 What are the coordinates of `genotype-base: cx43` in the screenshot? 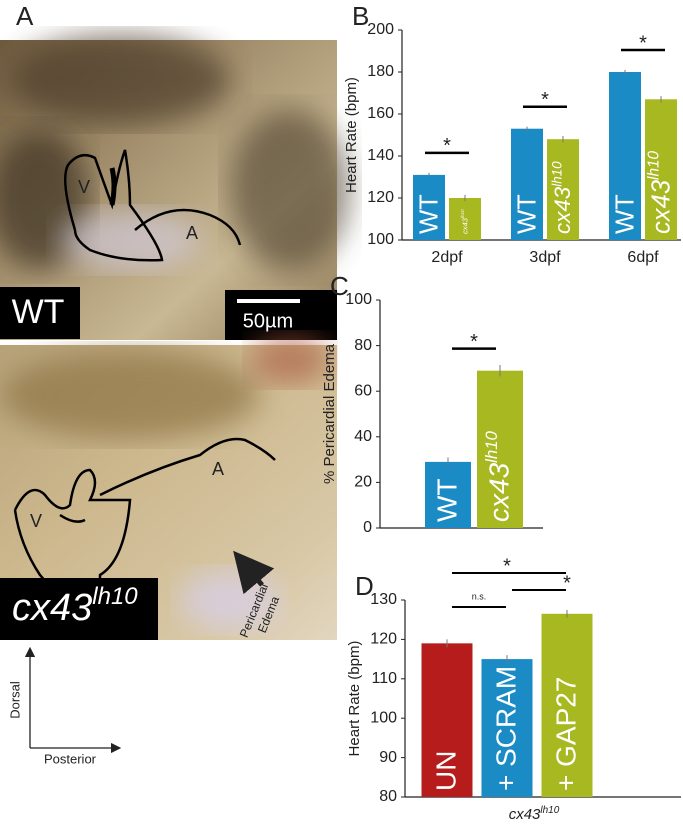 It's located at (52, 608).